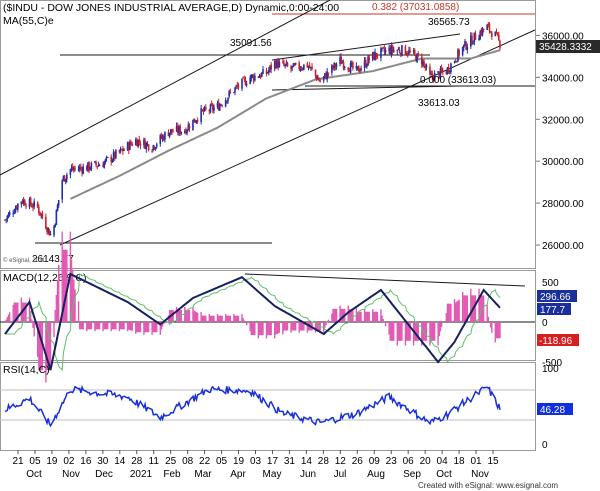 The height and width of the screenshot is (491, 600). What do you see at coordinates (444, 474) in the screenshot?
I see `x-month-label-12: Oct` at bounding box center [444, 474].